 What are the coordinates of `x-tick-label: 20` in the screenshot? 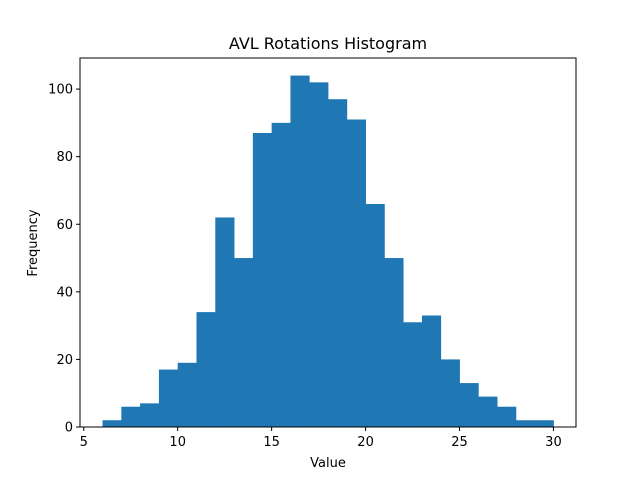 It's located at (365, 442).